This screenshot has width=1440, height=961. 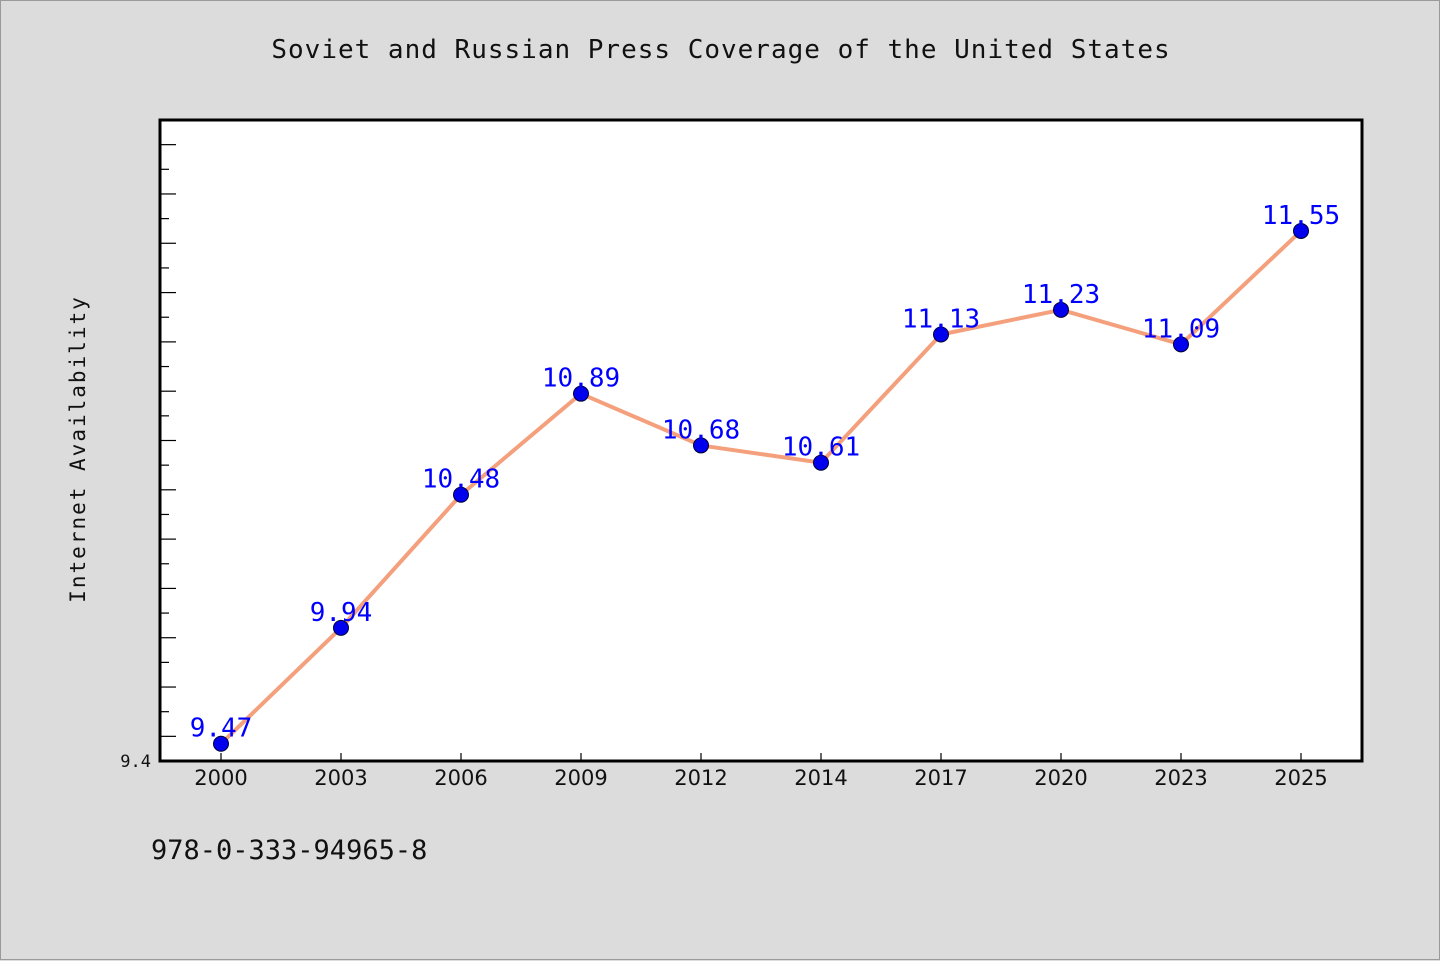 I want to click on data-label-2025: 11.55, so click(x=1301, y=216).